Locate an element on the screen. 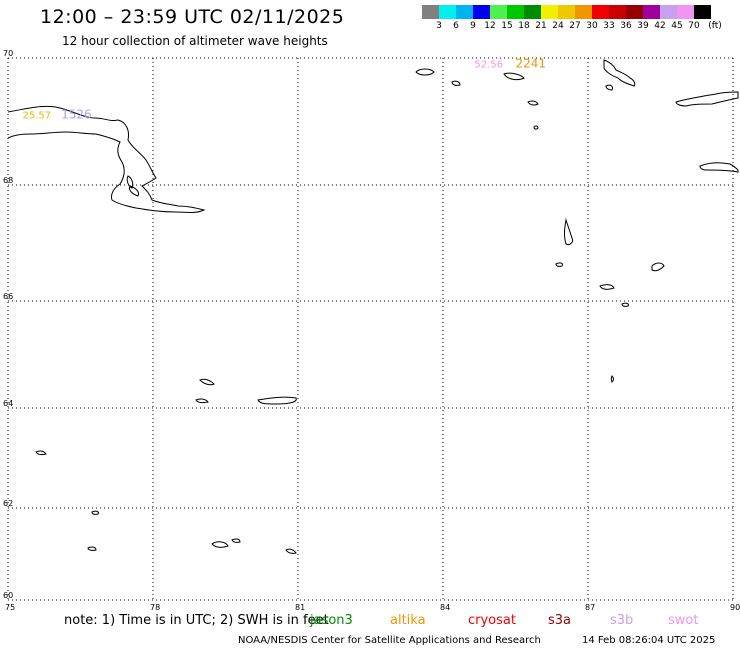 The height and width of the screenshot is (650, 740). latitude-tick-label: 62 is located at coordinates (8, 503).